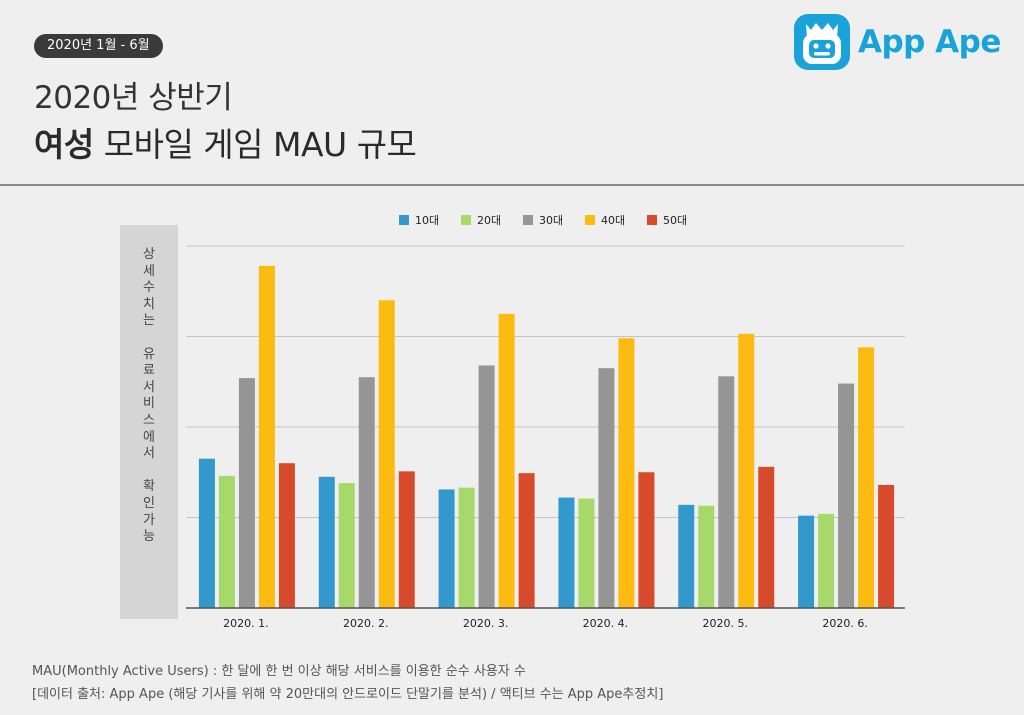 The height and width of the screenshot is (715, 1024). Describe the element at coordinates (886, 546) in the screenshot. I see `bar-50대-2020. 6.` at that location.